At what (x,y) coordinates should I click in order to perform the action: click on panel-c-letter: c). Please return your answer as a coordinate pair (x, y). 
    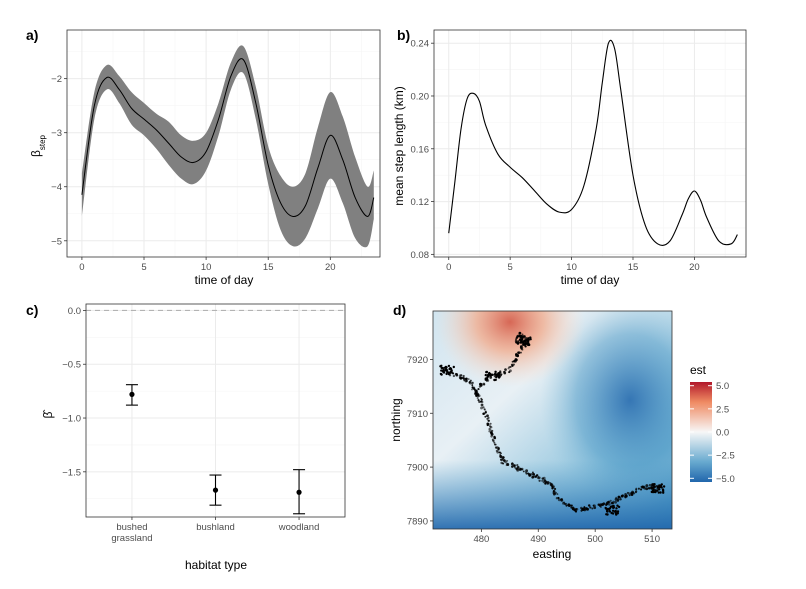
    Looking at the image, I should click on (32, 310).